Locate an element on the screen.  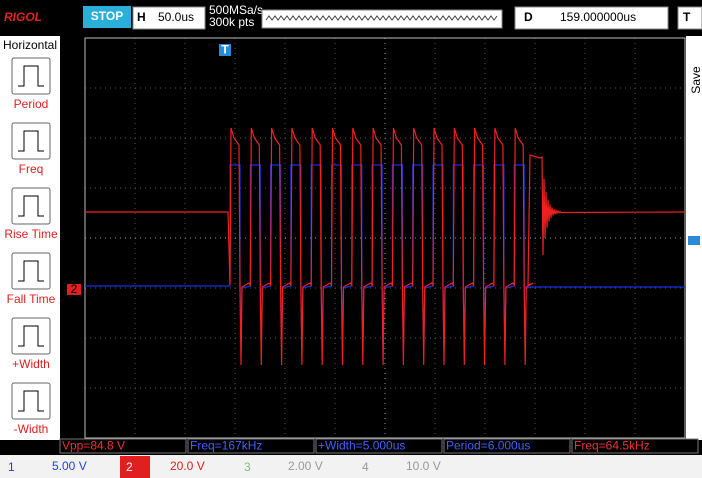
memory-bar is located at coordinates (382, 19).